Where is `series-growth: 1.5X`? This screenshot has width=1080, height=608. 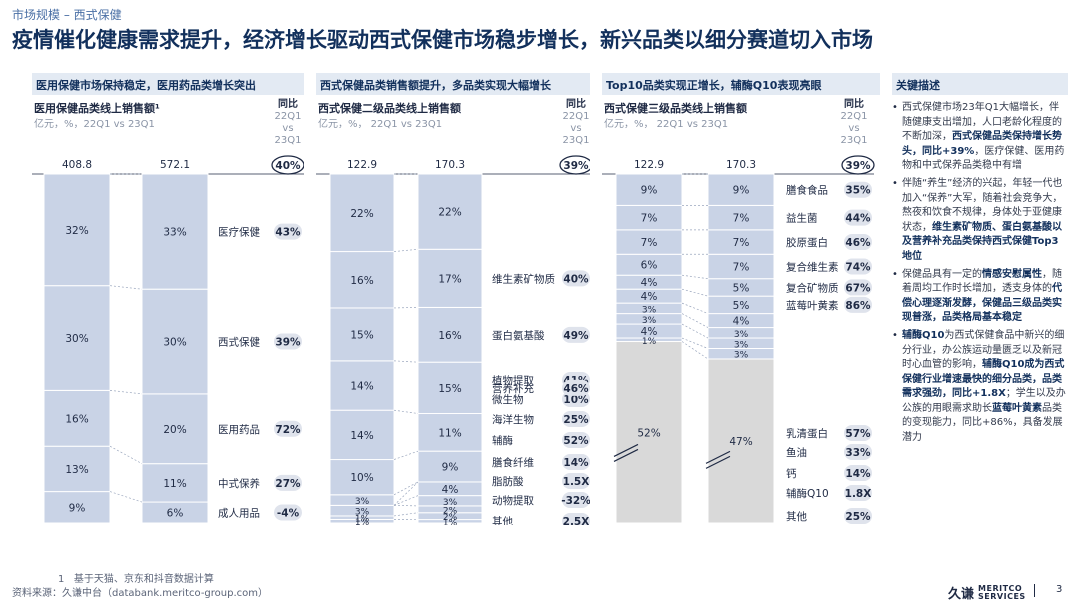
series-growth: 1.5X is located at coordinates (576, 482).